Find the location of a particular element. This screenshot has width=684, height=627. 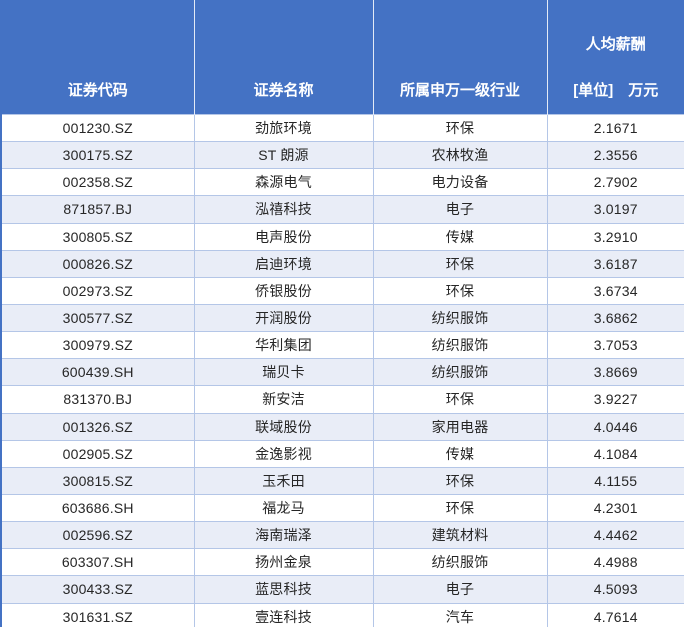

table-row: 000826.SZ 启迪环境 环保 3.6187 is located at coordinates (342, 263).